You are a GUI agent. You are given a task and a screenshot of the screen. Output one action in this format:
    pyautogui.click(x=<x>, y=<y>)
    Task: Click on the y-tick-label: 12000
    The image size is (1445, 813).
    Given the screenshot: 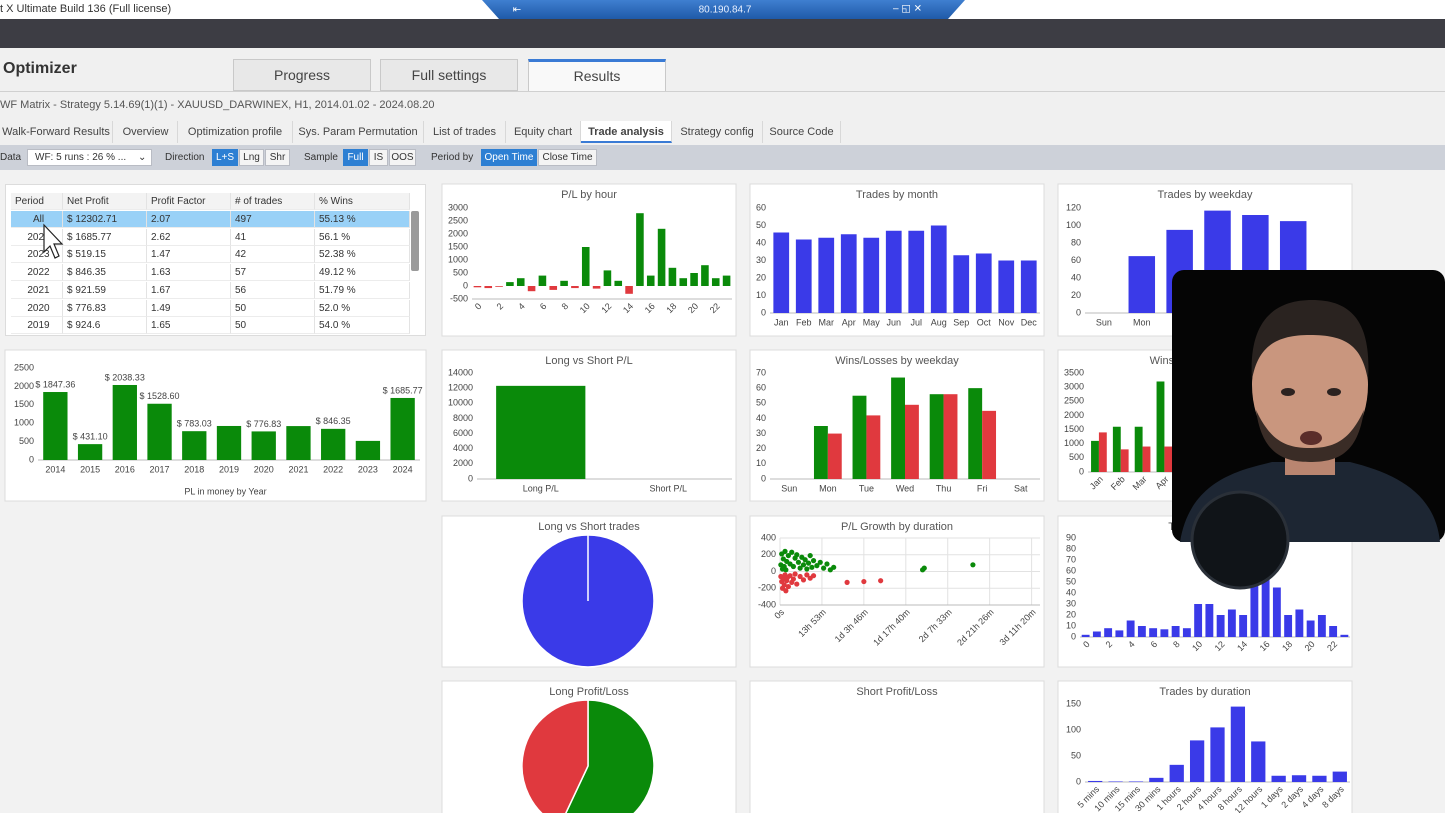 What is the action you would take?
    pyautogui.click(x=460, y=388)
    